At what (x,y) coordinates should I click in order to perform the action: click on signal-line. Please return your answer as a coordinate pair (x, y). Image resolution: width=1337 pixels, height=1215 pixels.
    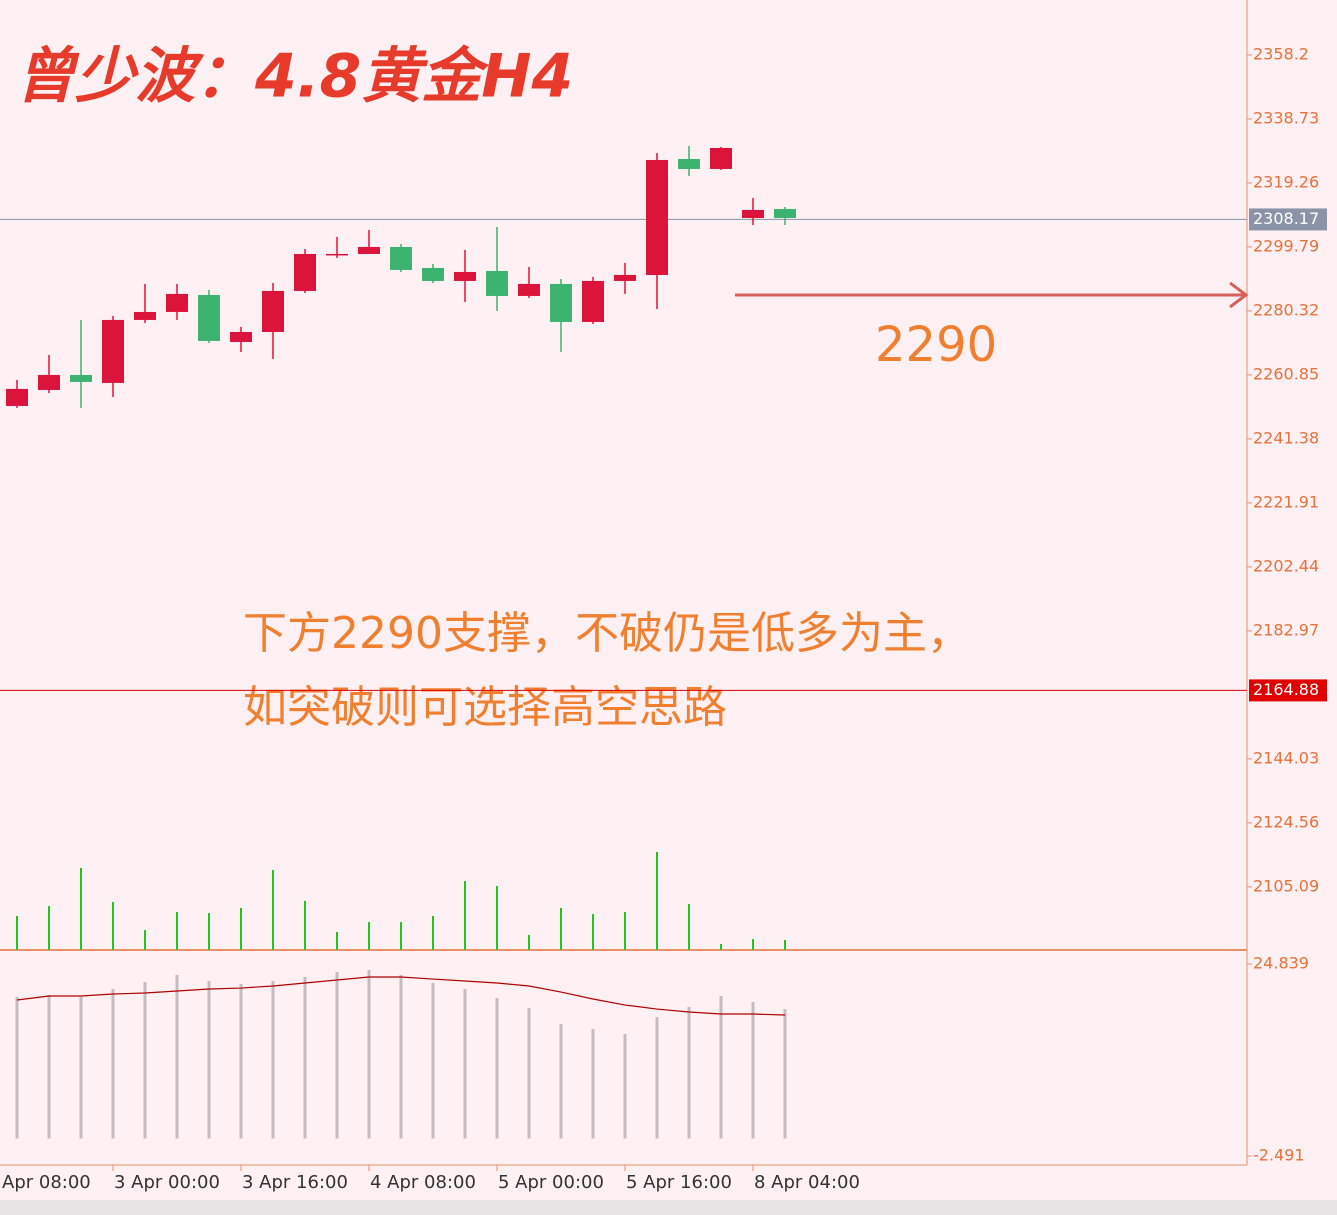
    Looking at the image, I should click on (401, 996).